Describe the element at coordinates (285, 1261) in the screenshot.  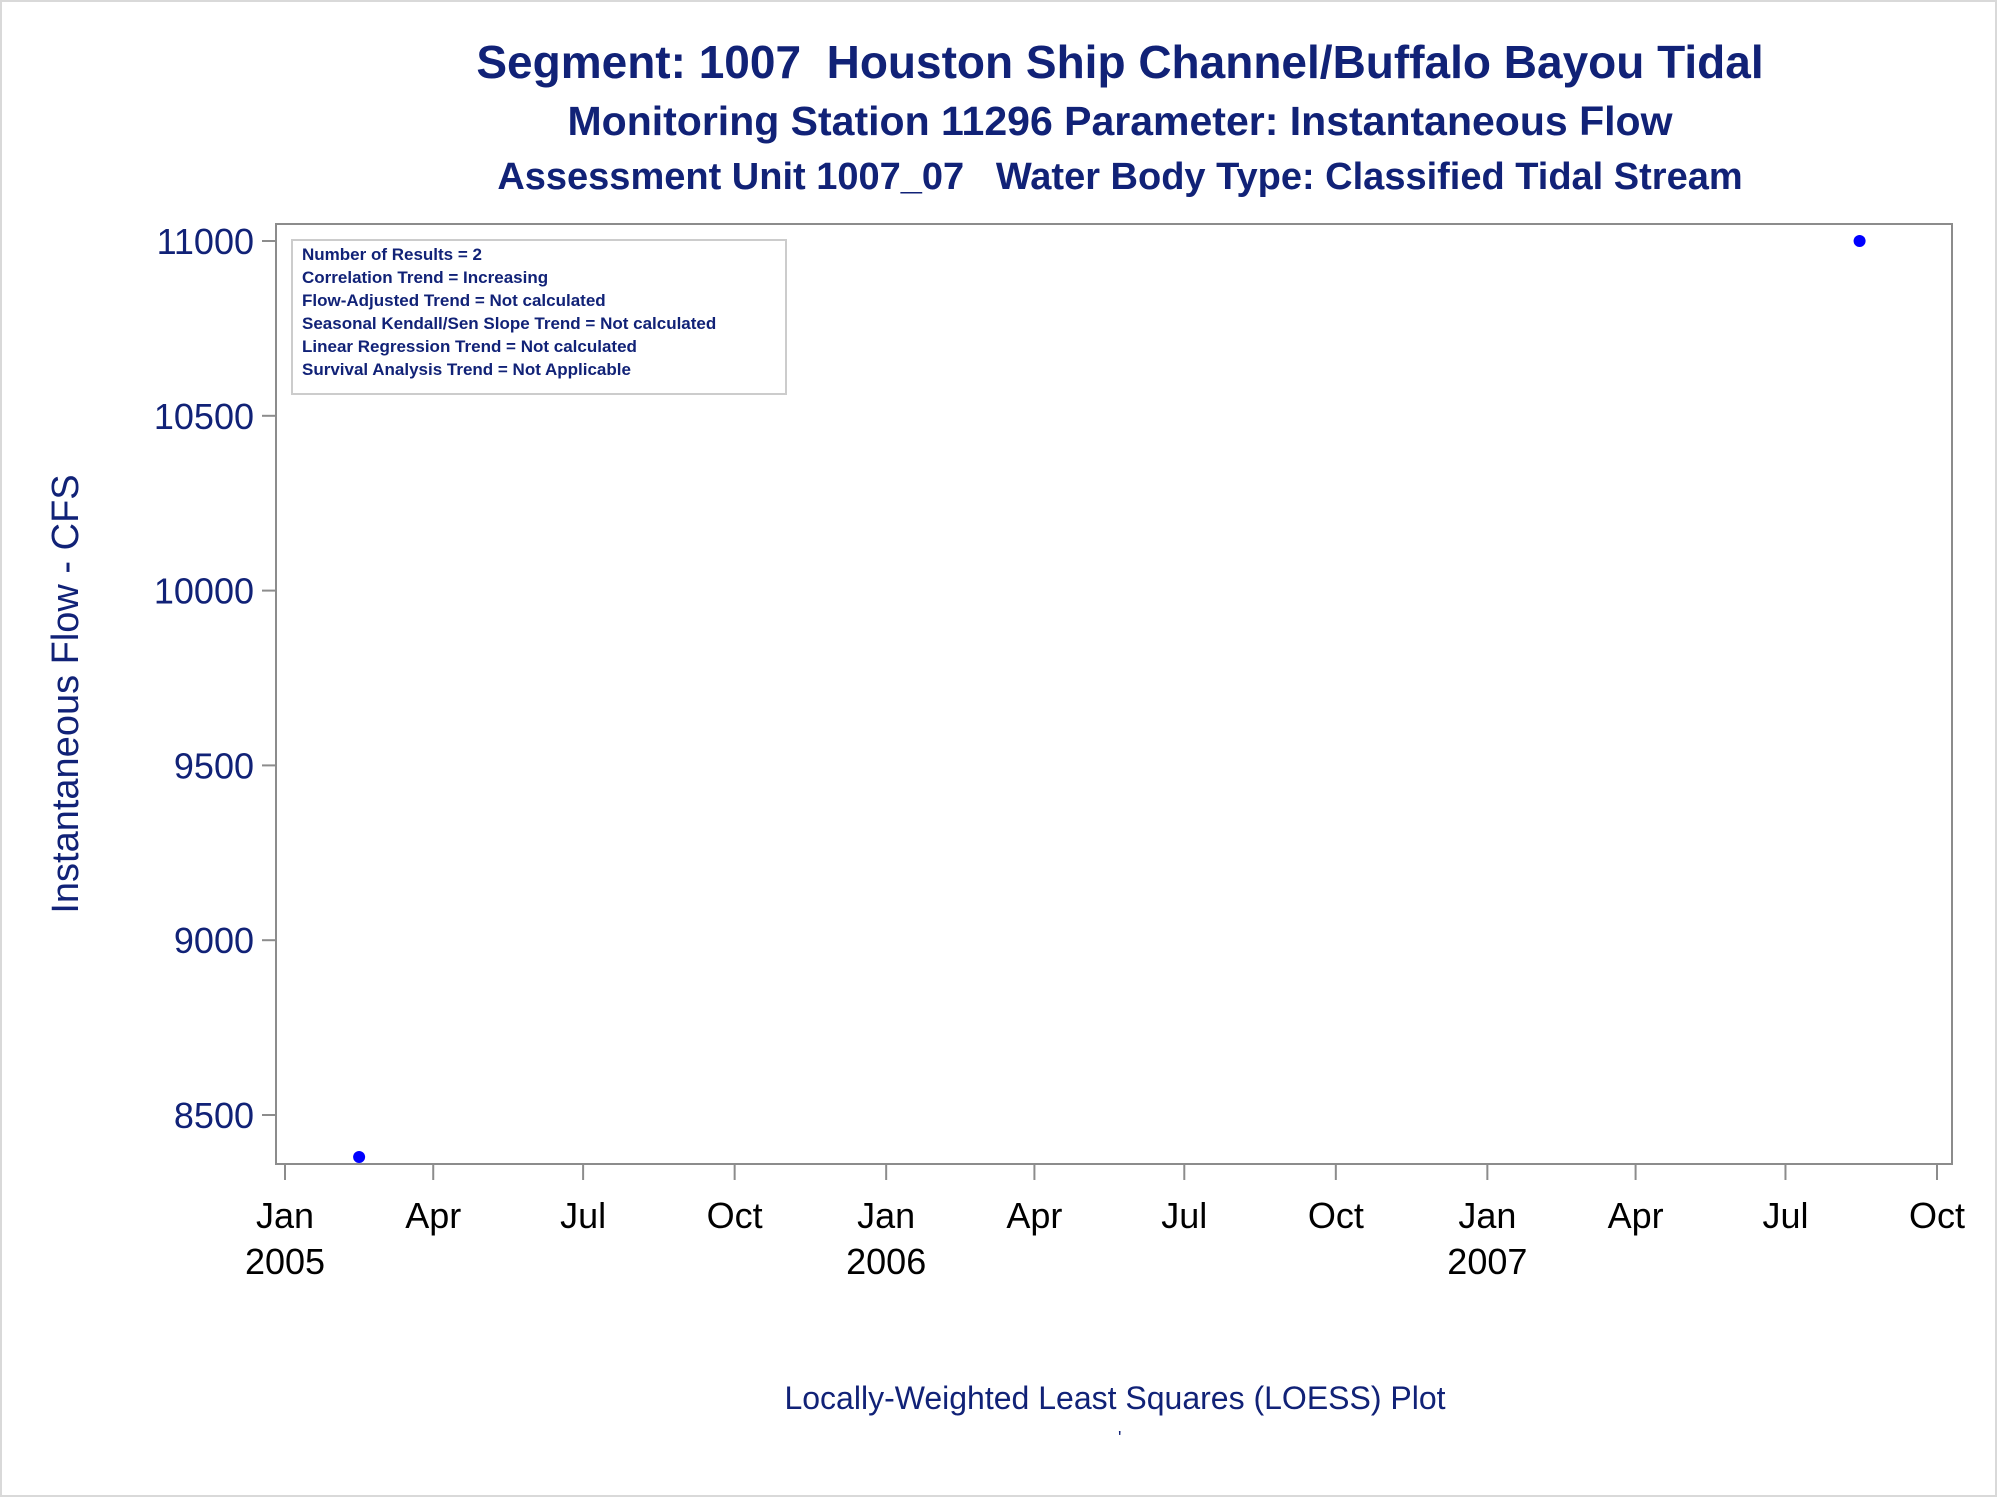
I see `x-tick-year-label: 2005` at that location.